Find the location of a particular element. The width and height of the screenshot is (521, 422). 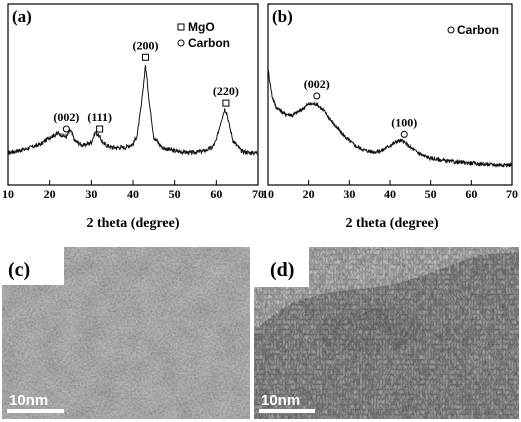

scale-bar-label-d: 10nm is located at coordinates (280, 400).